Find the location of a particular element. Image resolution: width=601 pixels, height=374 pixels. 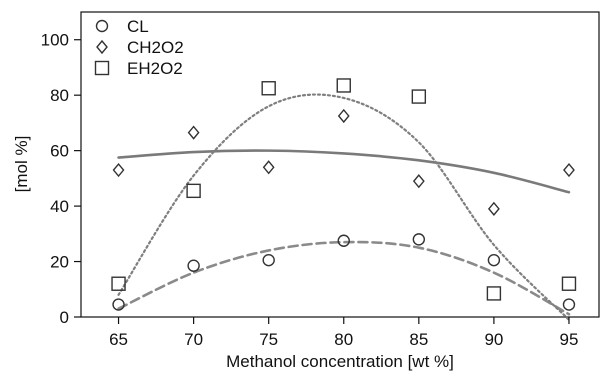

legend-label: CL is located at coordinates (138, 26).